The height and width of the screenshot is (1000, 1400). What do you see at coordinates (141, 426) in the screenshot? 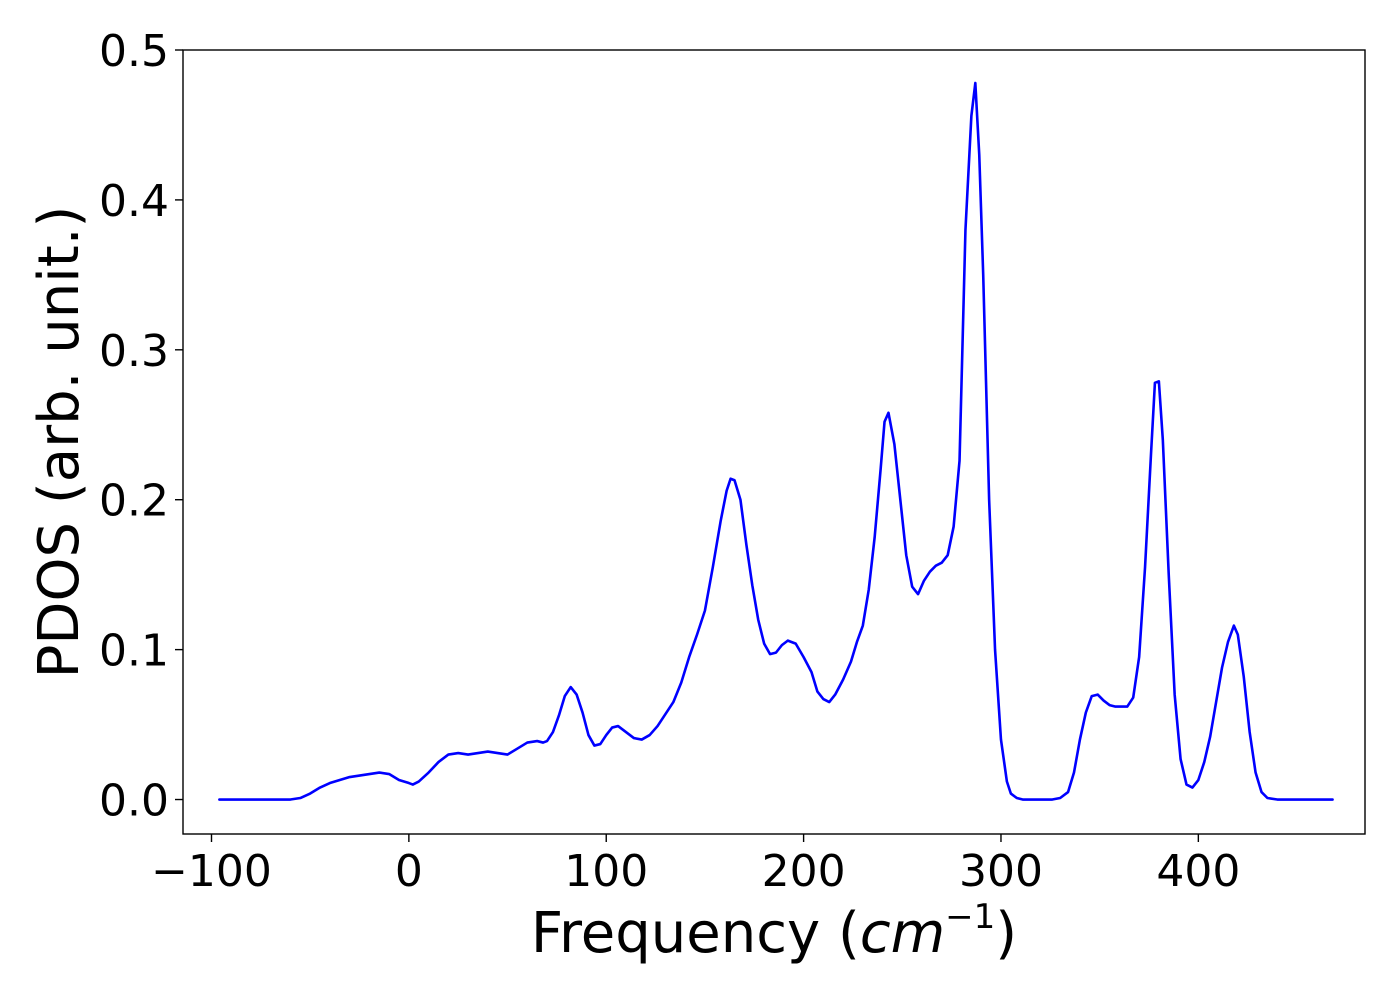
I see `y-axis-ticks: 0.0 0.1 0.2 0.3 0.4 0.5` at bounding box center [141, 426].